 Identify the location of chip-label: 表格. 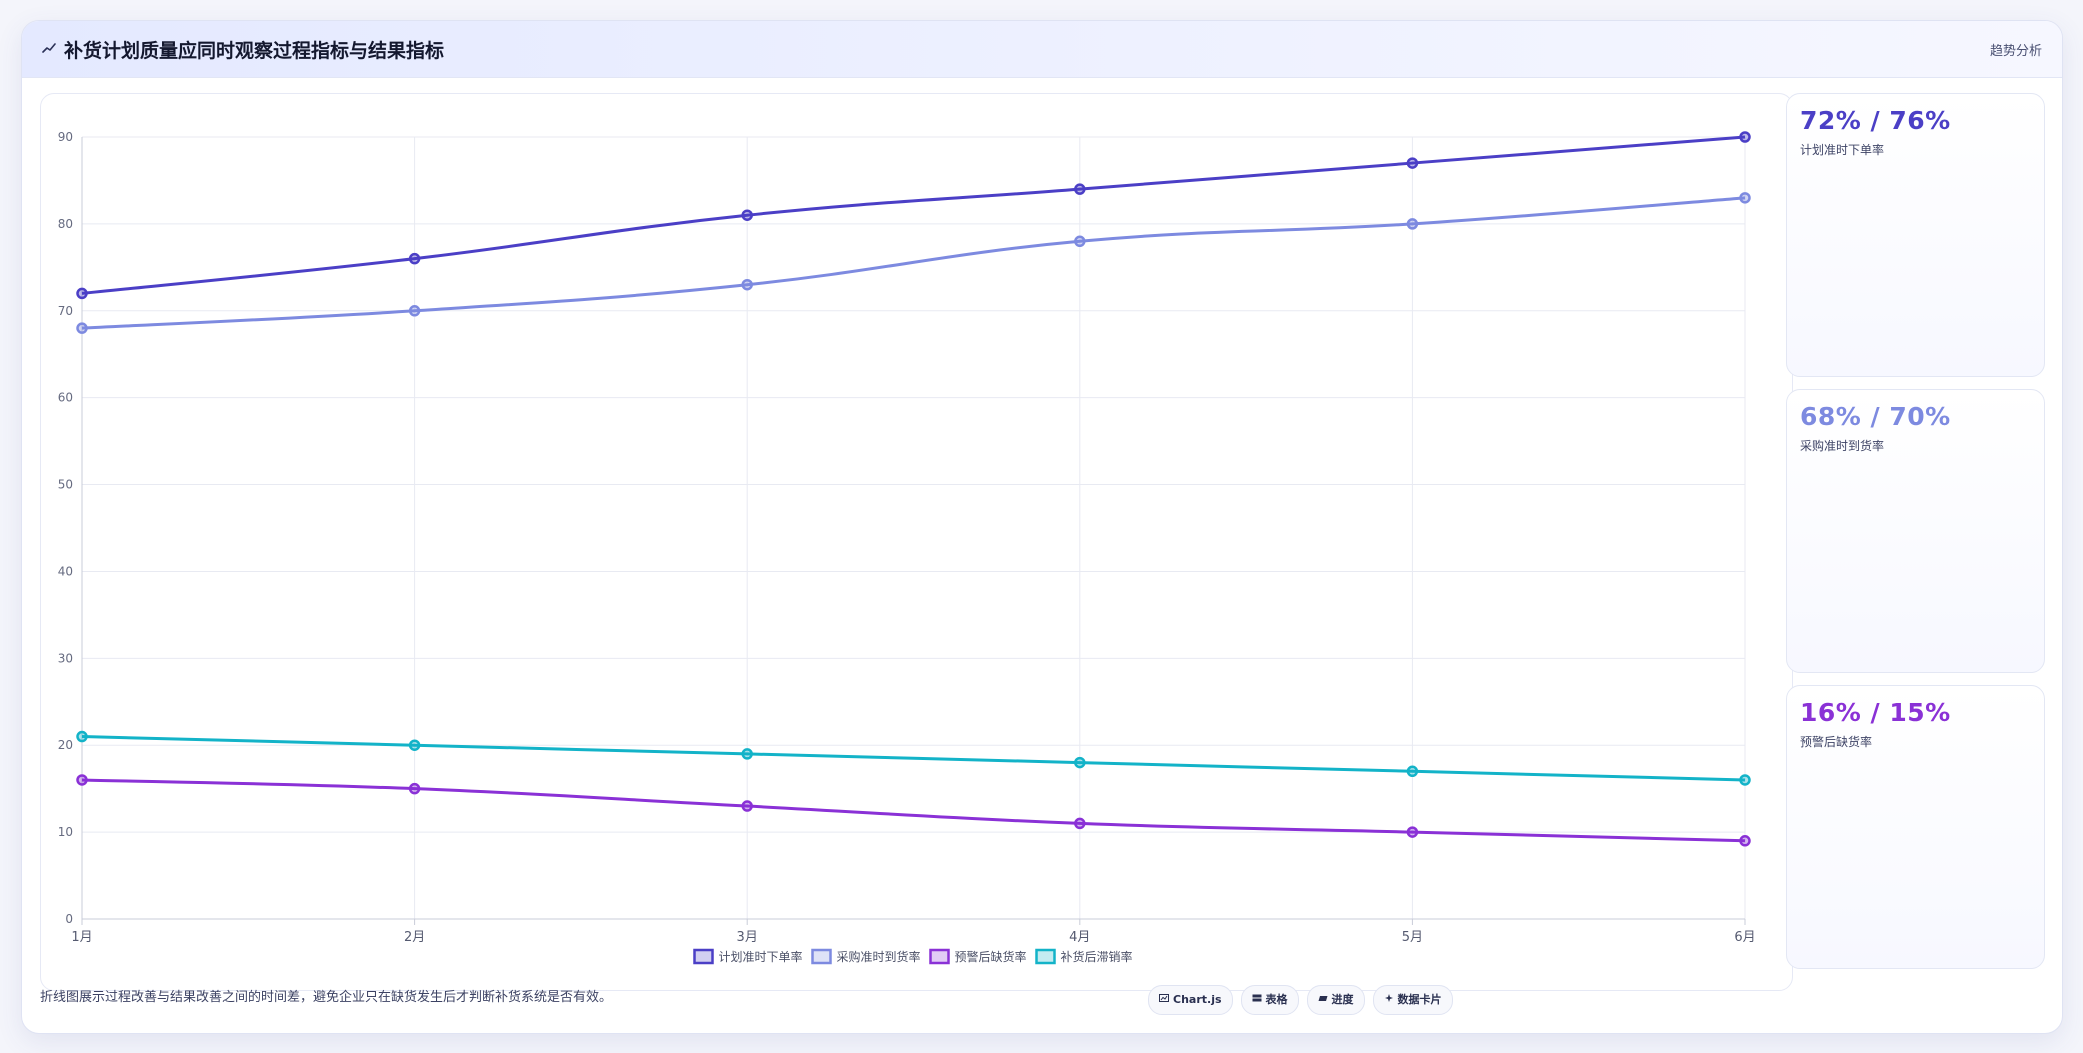
(1276, 999).